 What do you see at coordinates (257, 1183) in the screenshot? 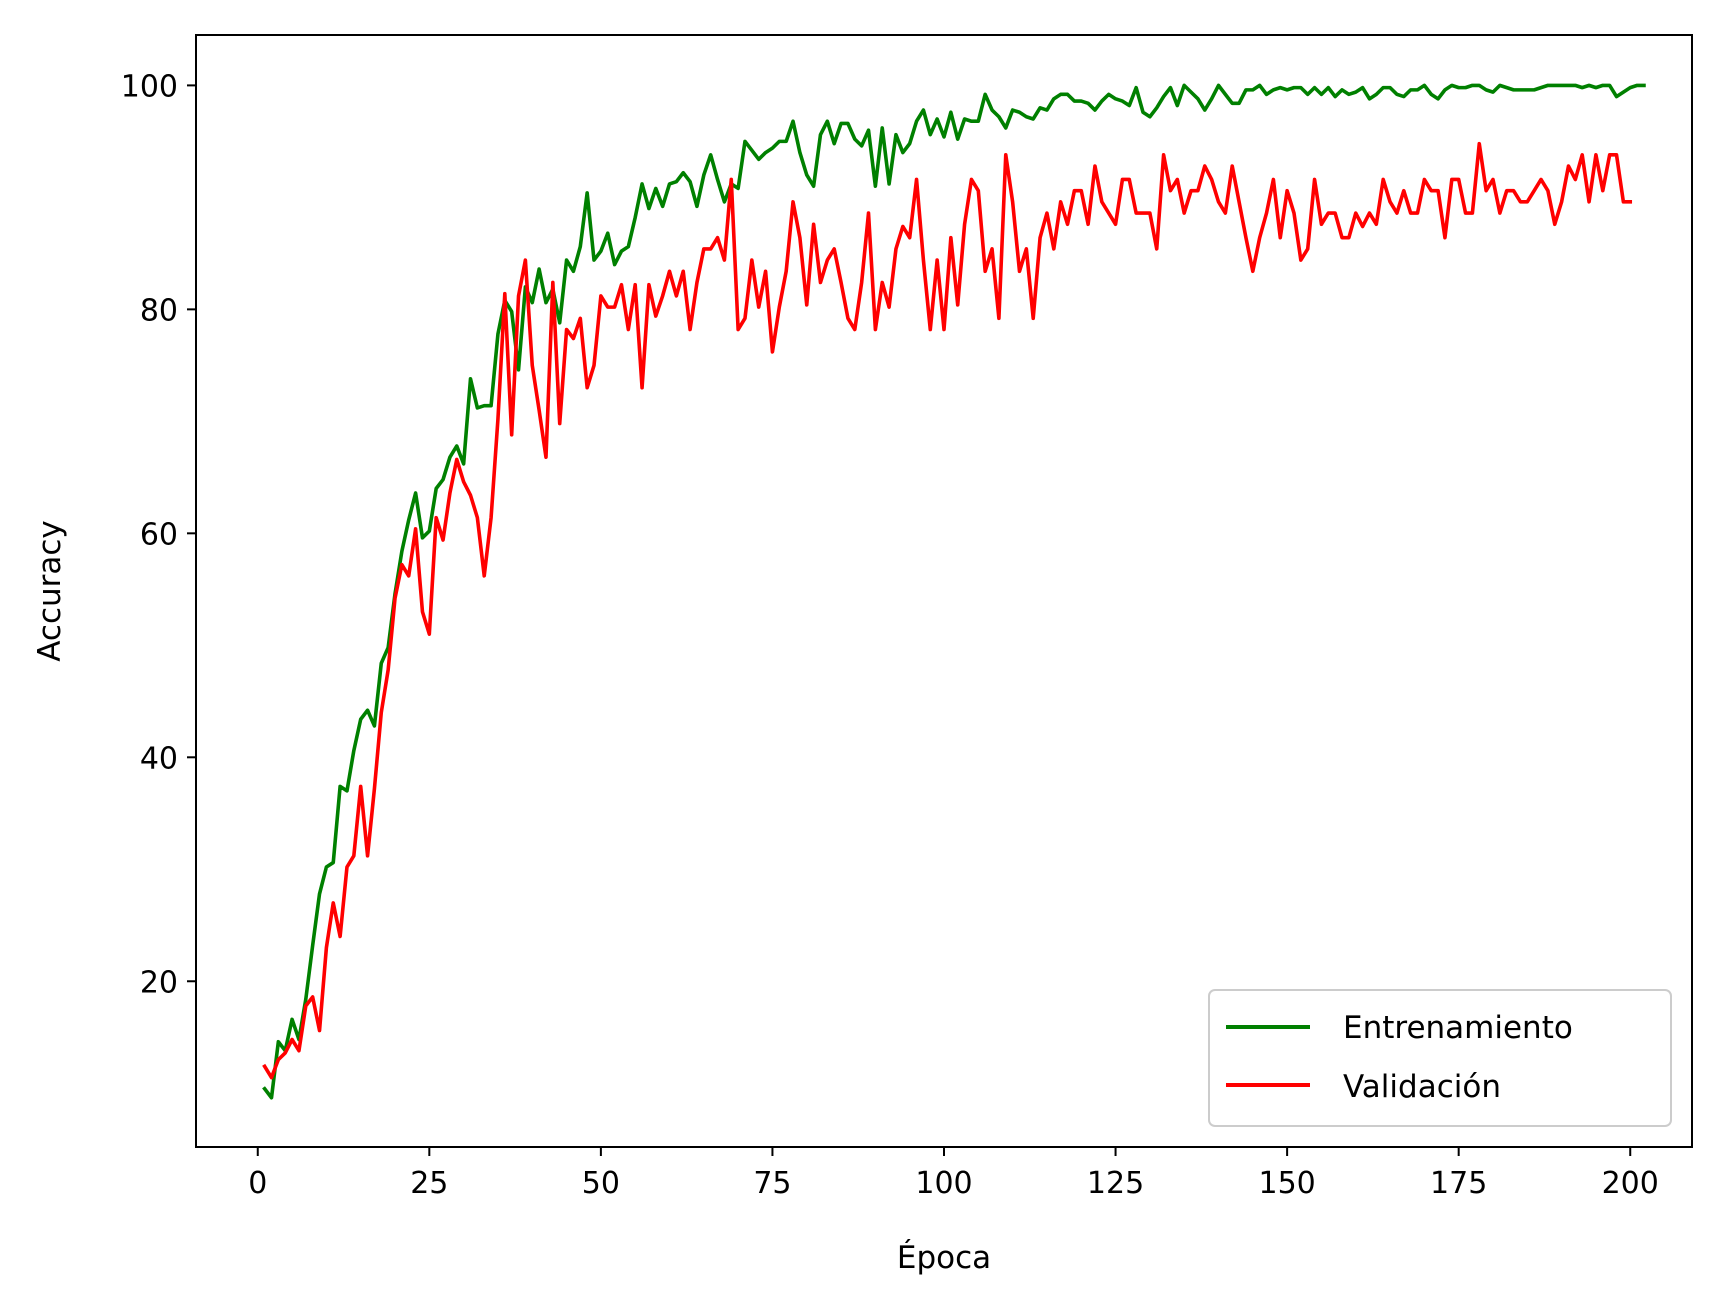
I see `x-tick-label: 0` at bounding box center [257, 1183].